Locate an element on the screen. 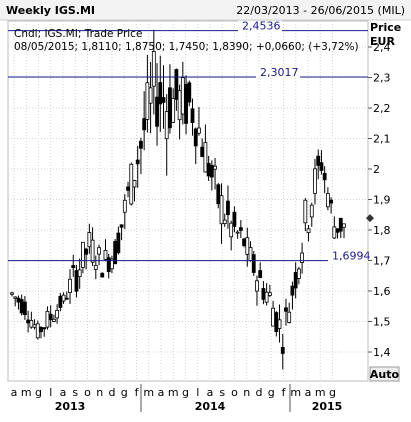 The height and width of the screenshot is (422, 411). y-tick-label: 1,7 is located at coordinates (382, 261).